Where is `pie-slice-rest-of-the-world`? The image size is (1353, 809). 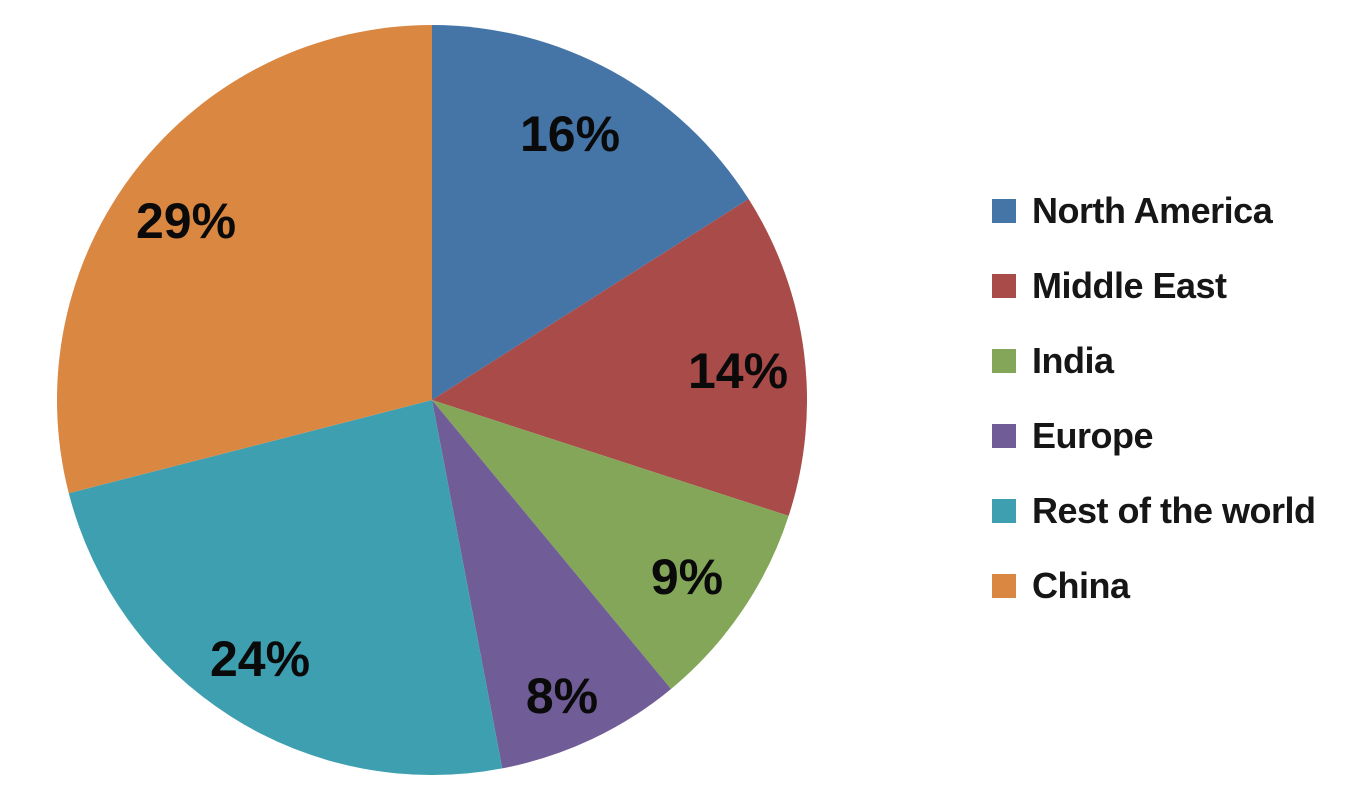 pie-slice-rest-of-the-world is located at coordinates (285, 587).